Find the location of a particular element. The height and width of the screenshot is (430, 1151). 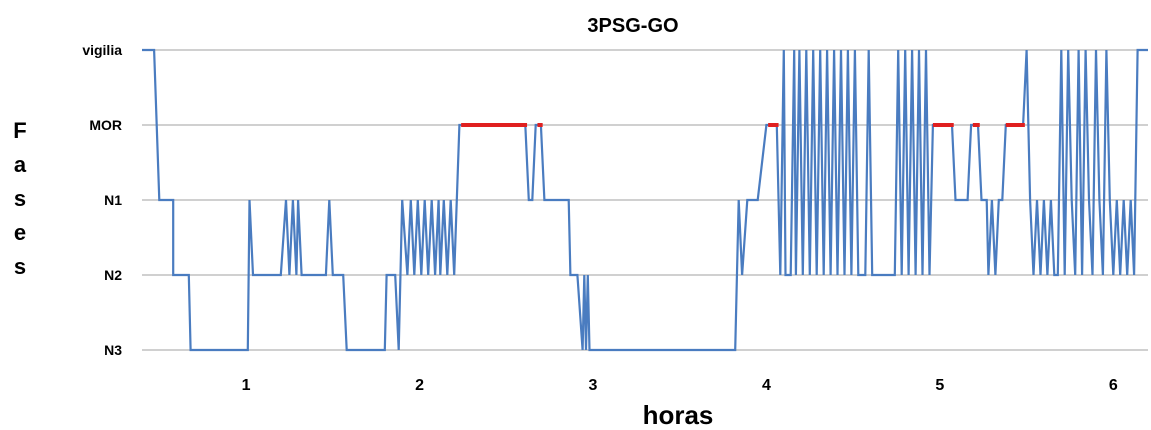

y-tick-label: N1 is located at coordinates (113, 200).